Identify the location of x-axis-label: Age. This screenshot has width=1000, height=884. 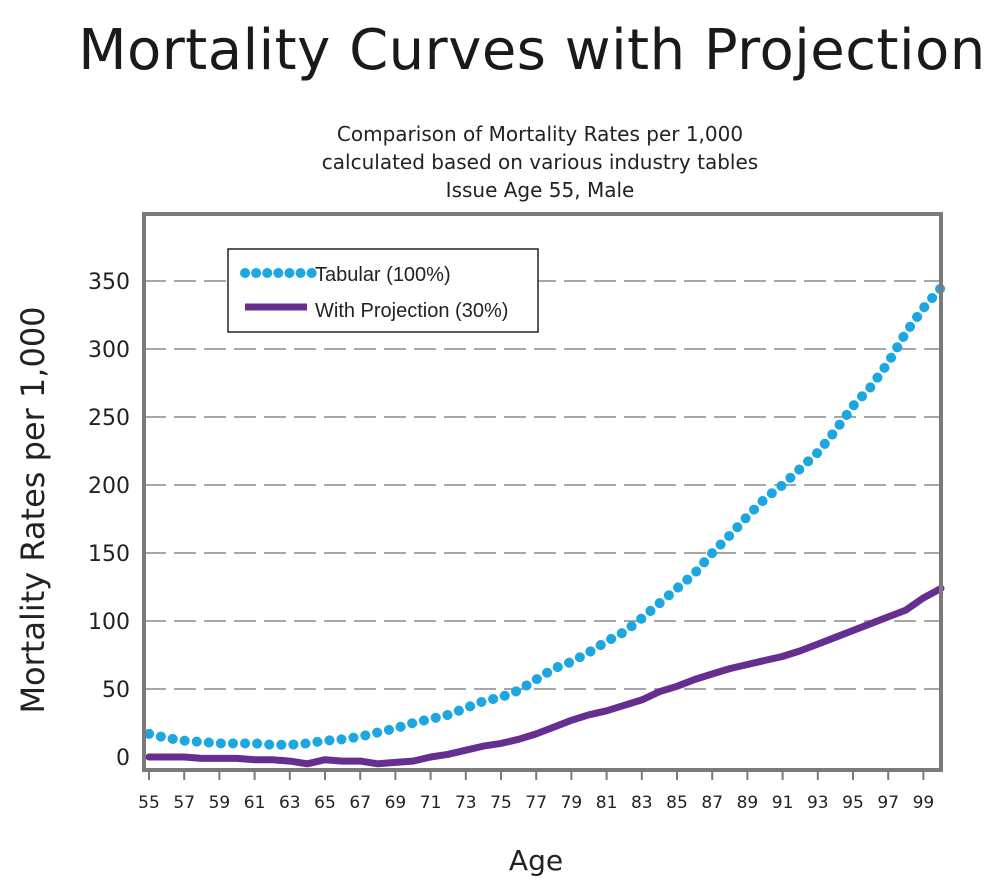
(536, 860).